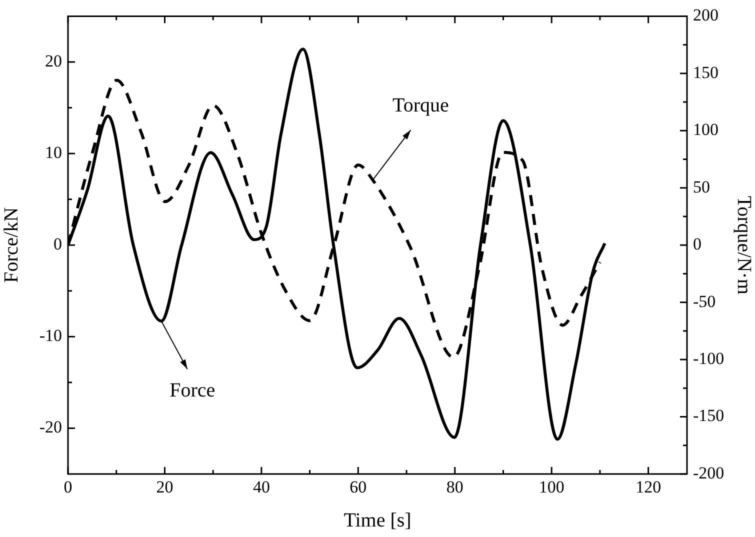 This screenshot has width=755, height=537. I want to click on y-tick-label: -20, so click(50, 427).